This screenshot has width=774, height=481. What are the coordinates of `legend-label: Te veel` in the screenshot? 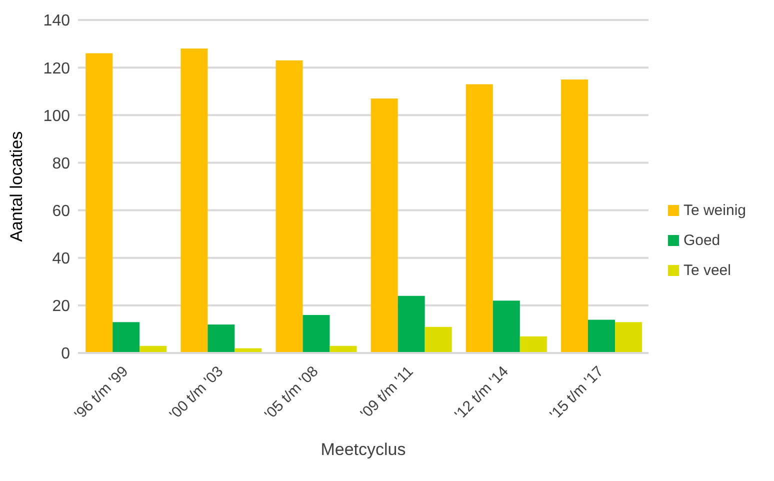 It's located at (707, 270).